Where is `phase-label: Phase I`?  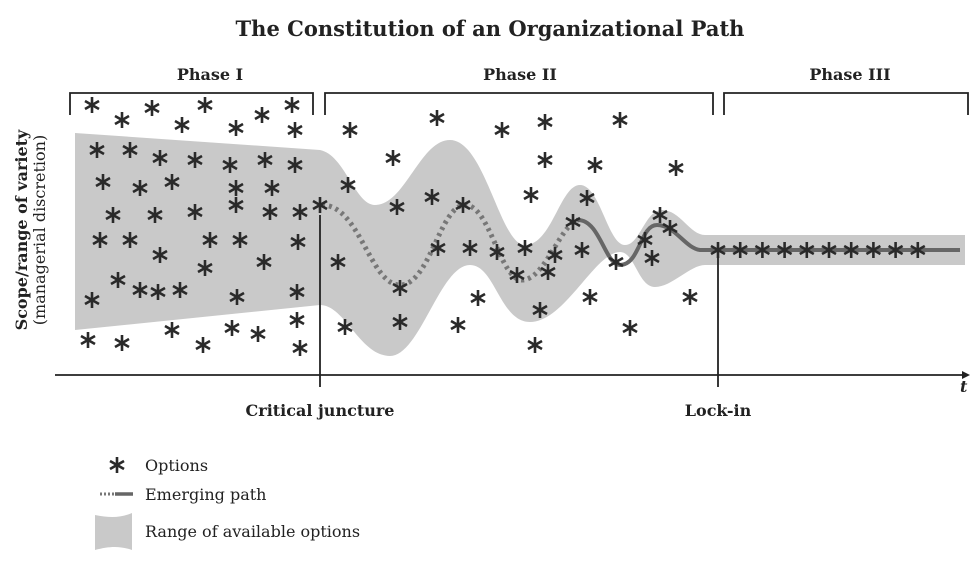
phase-label: Phase I is located at coordinates (210, 74).